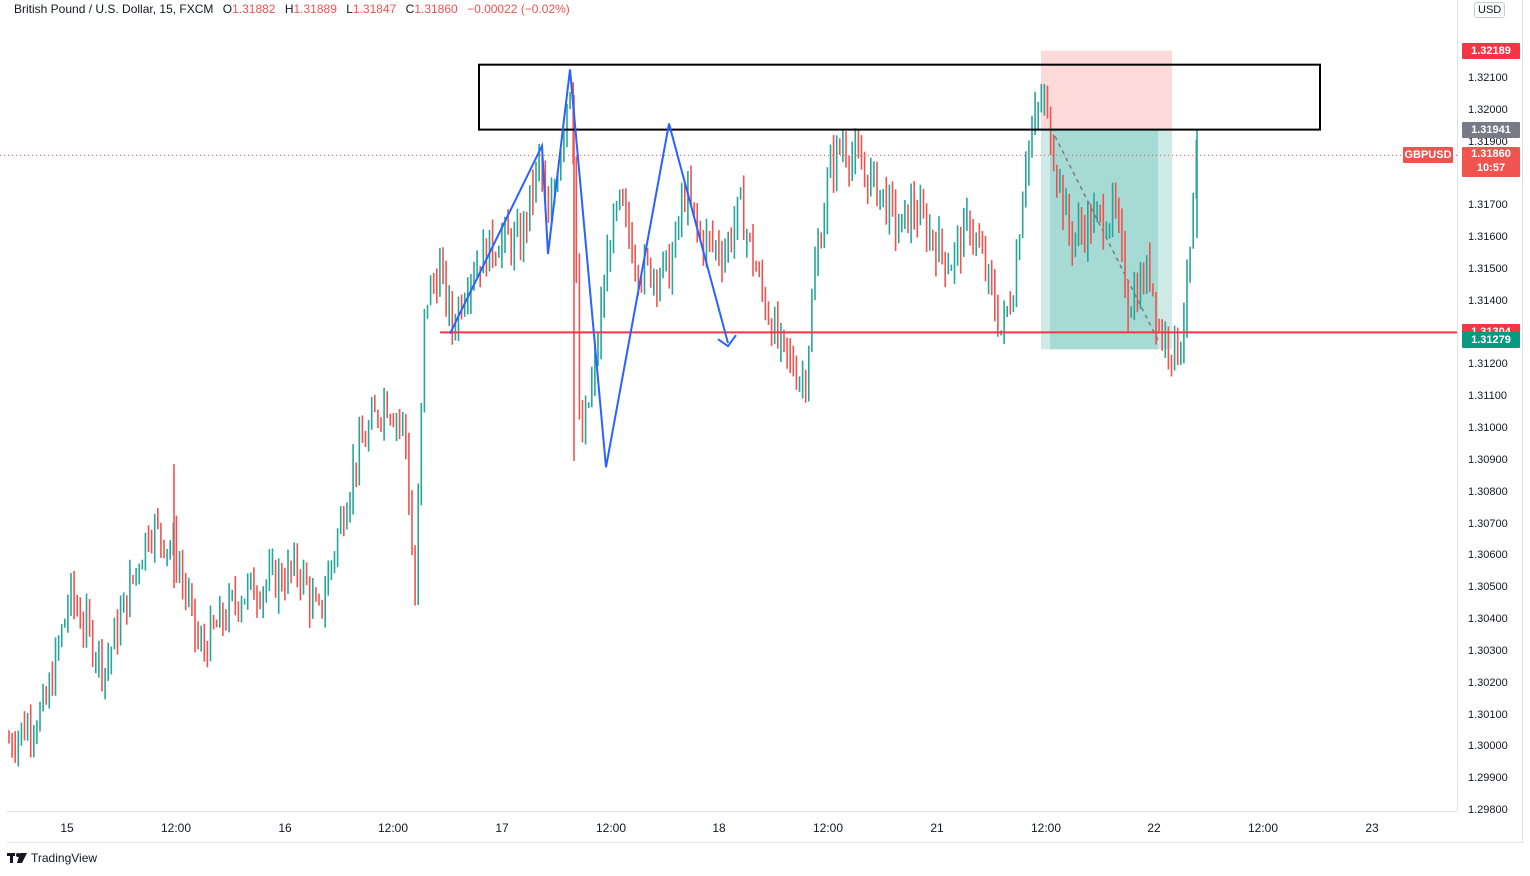 The width and height of the screenshot is (1530, 876). Describe the element at coordinates (937, 828) in the screenshot. I see `time-label: 21` at that location.